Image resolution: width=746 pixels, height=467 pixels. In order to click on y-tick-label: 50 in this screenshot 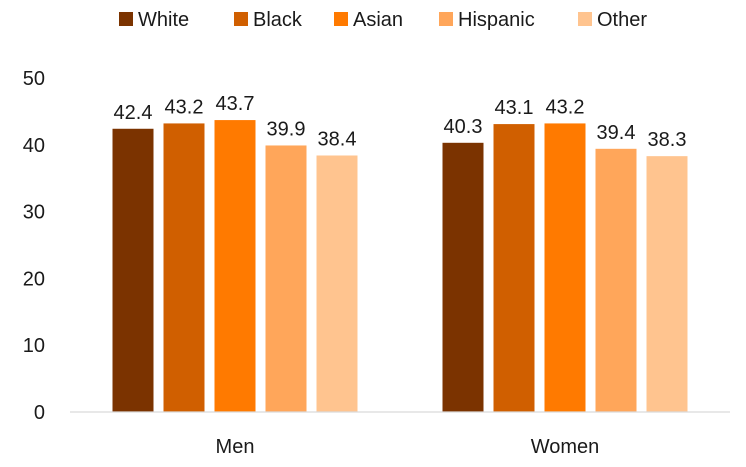, I will do `click(34, 79)`.